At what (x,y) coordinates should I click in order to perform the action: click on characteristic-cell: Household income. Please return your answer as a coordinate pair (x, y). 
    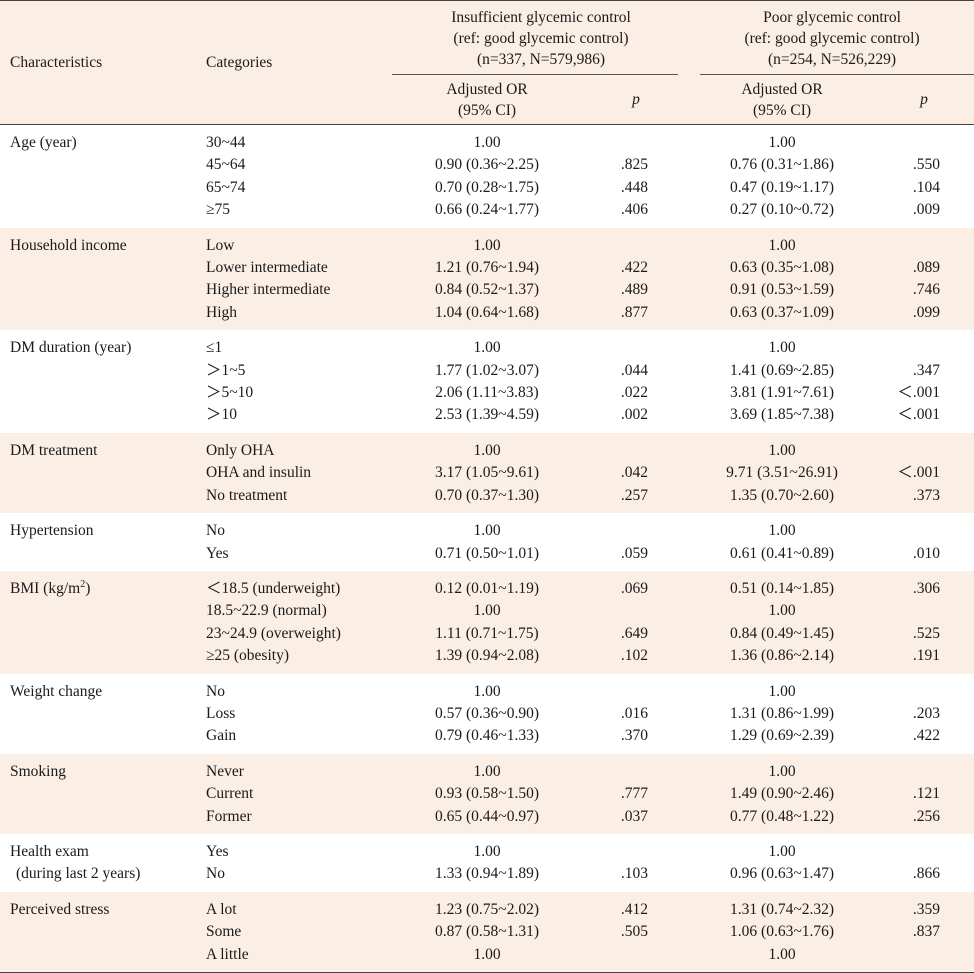
    Looking at the image, I should click on (97, 242).